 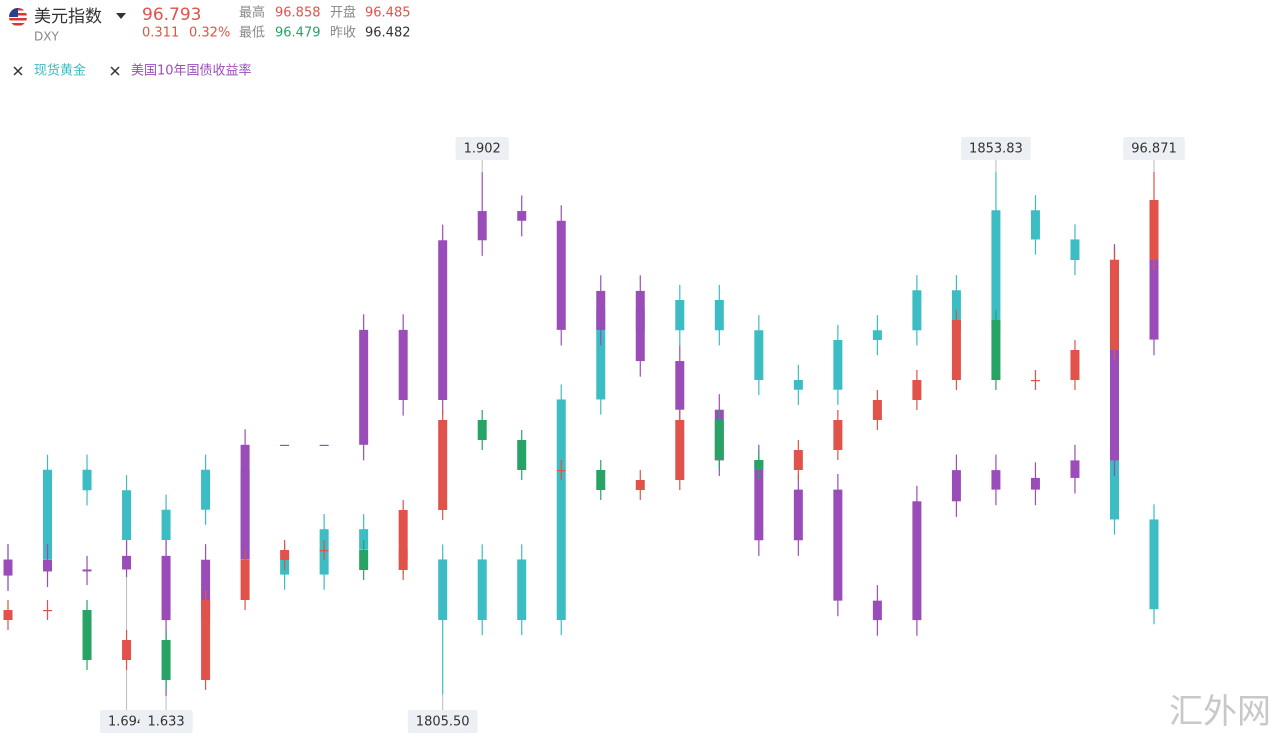 I want to click on flag-icon, so click(x=18, y=17).